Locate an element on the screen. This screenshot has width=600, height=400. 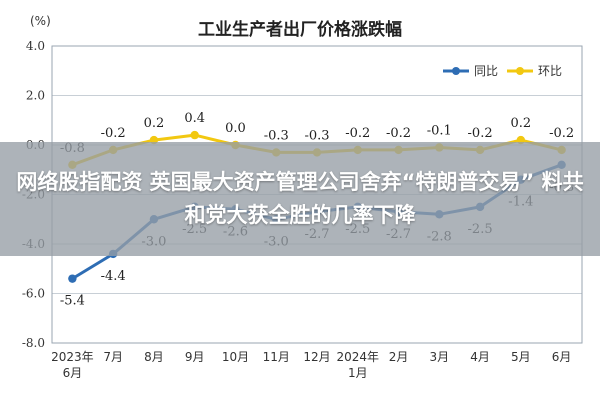
data-label: -5.4 is located at coordinates (72, 301).